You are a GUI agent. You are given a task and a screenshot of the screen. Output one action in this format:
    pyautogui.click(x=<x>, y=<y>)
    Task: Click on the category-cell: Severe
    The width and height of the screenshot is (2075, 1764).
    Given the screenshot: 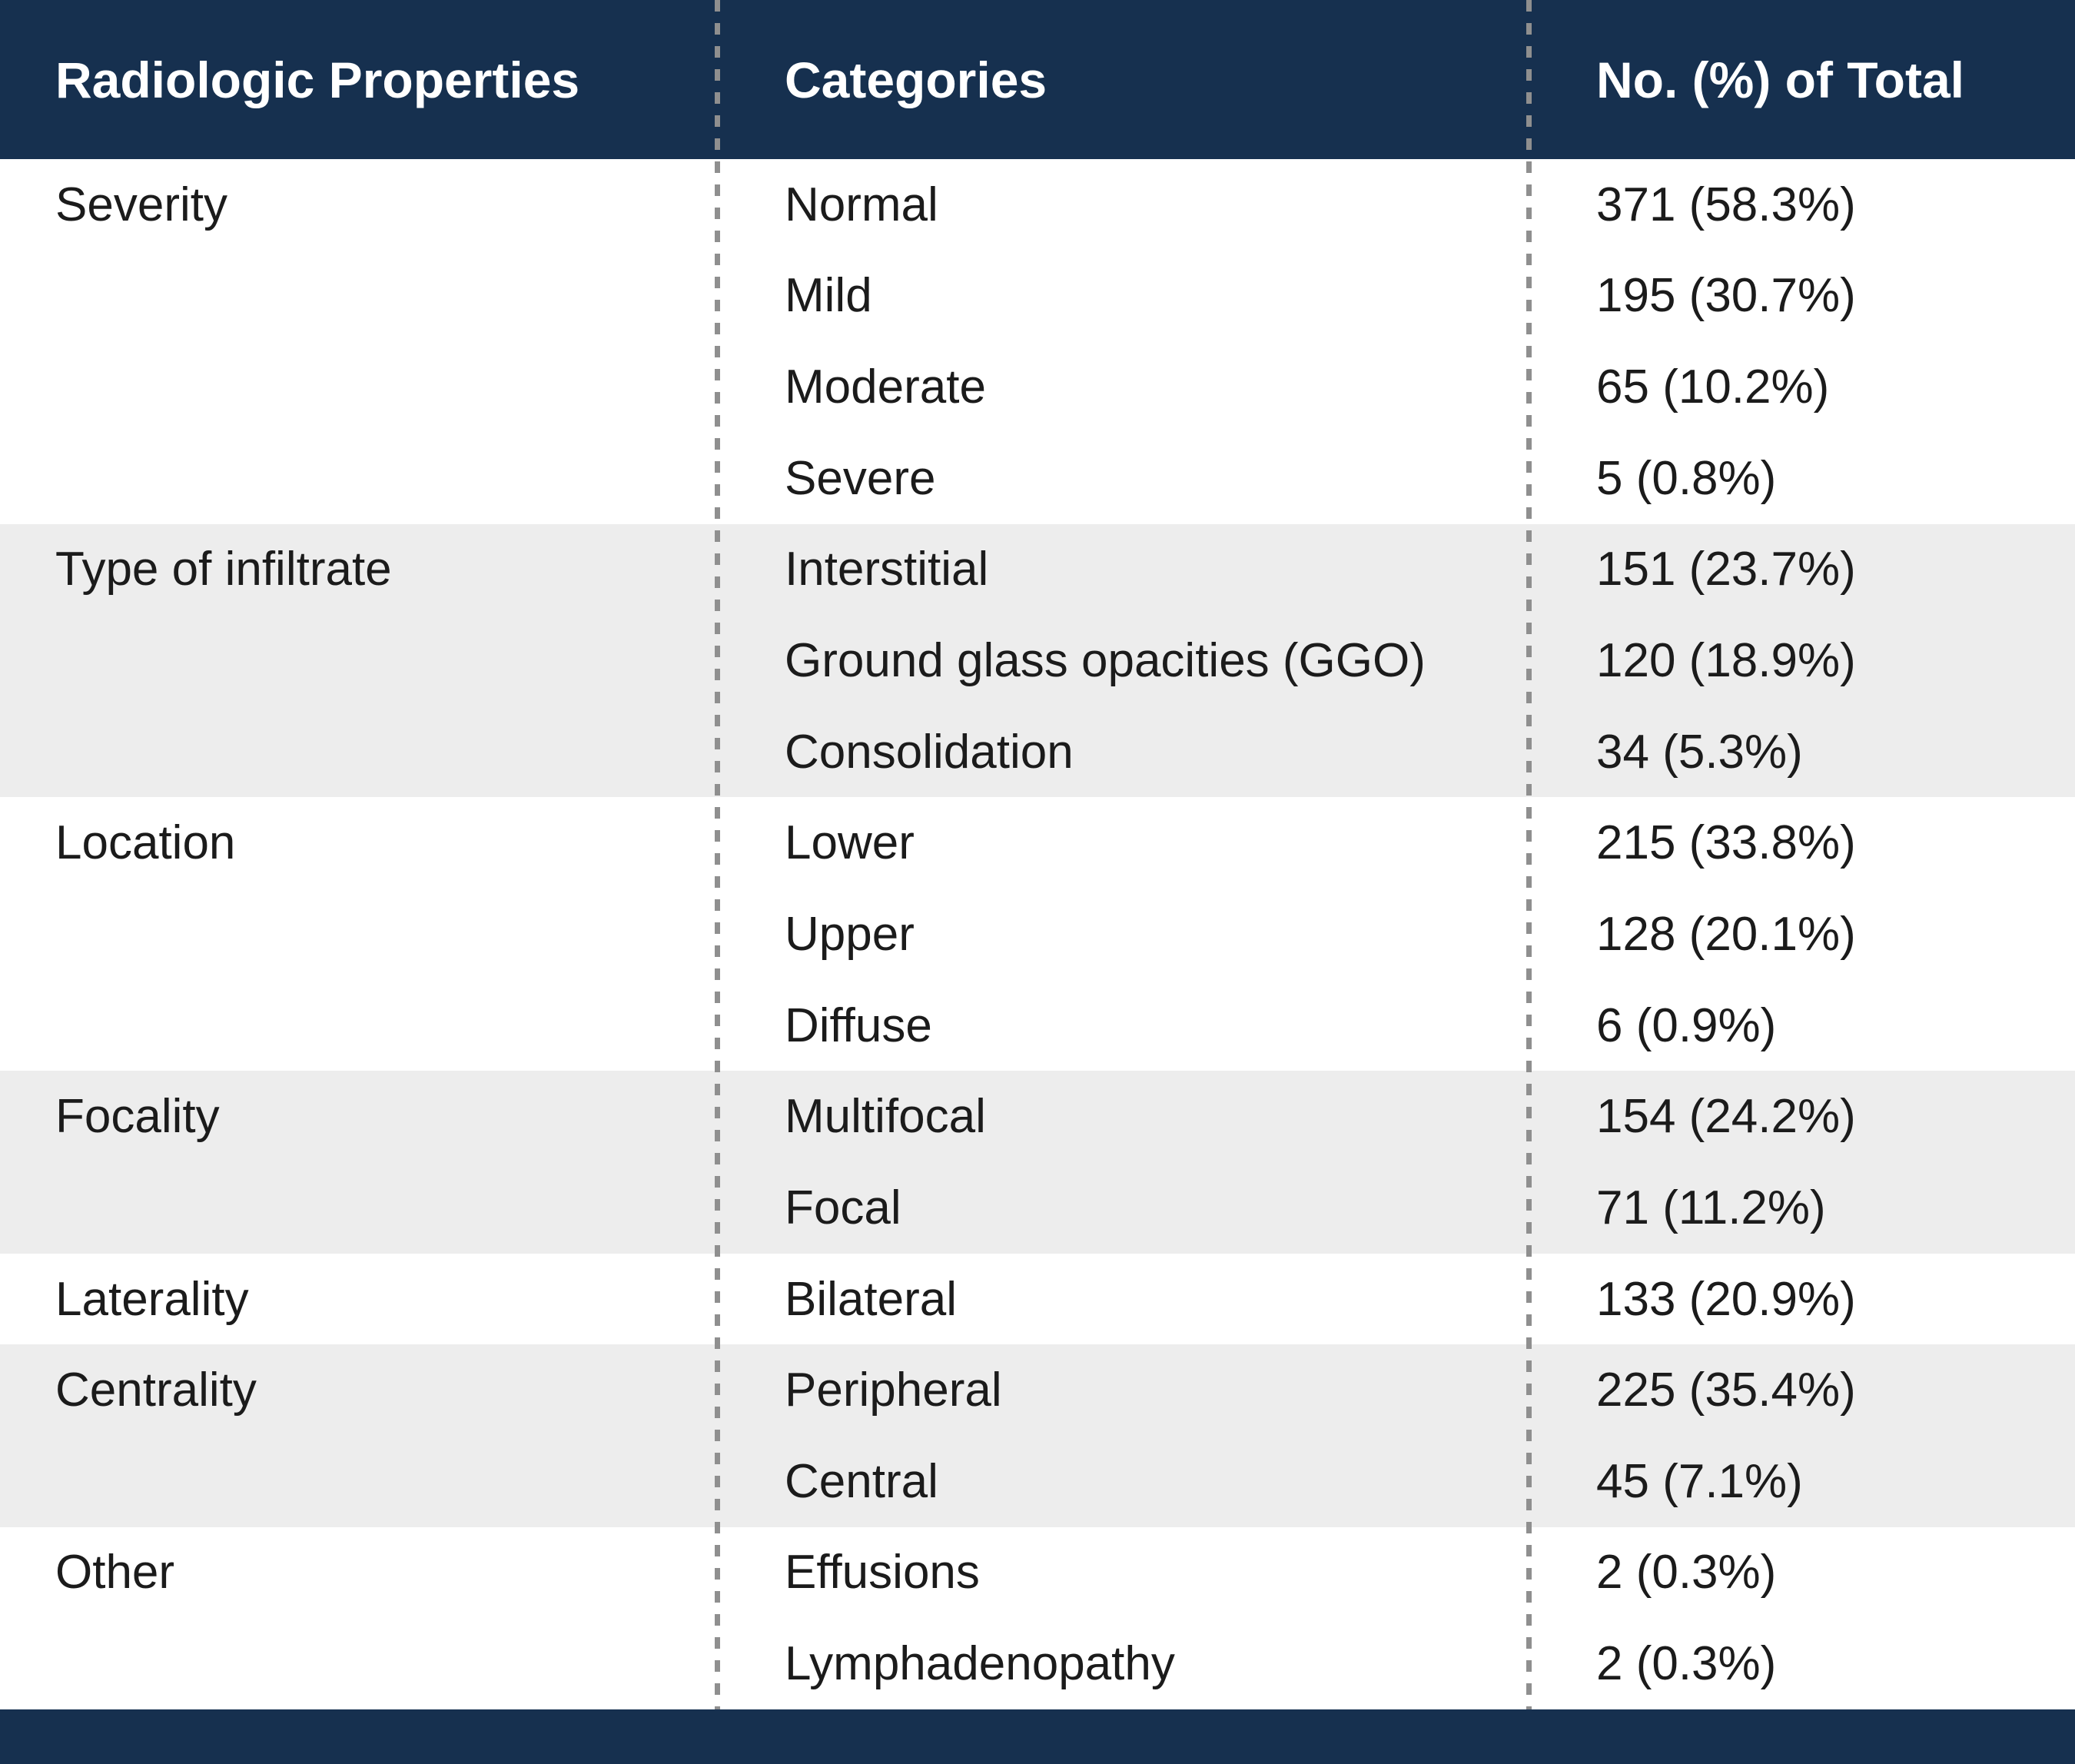 What is the action you would take?
    pyautogui.click(x=860, y=478)
    